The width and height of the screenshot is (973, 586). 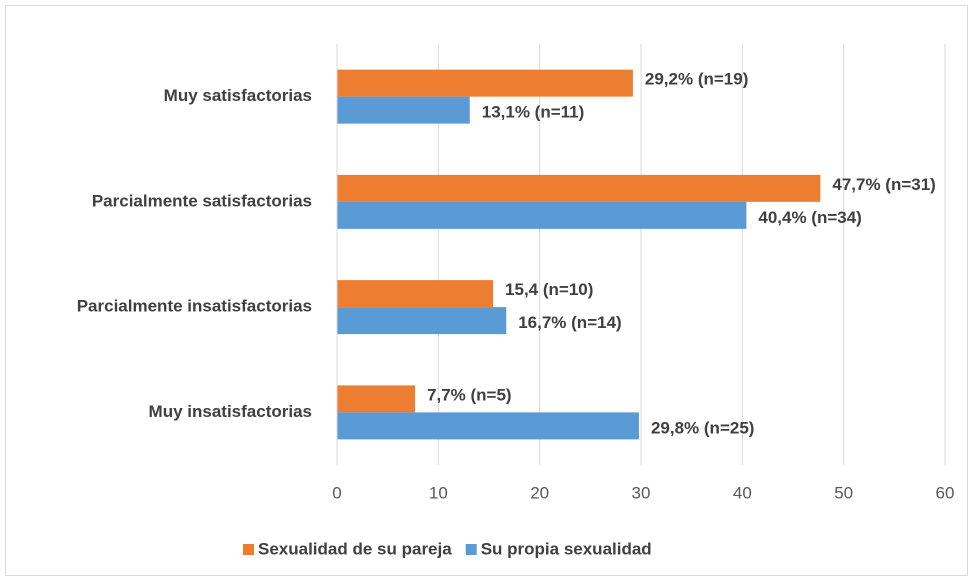 What do you see at coordinates (641, 492) in the screenshot?
I see `x-tick-label: 30` at bounding box center [641, 492].